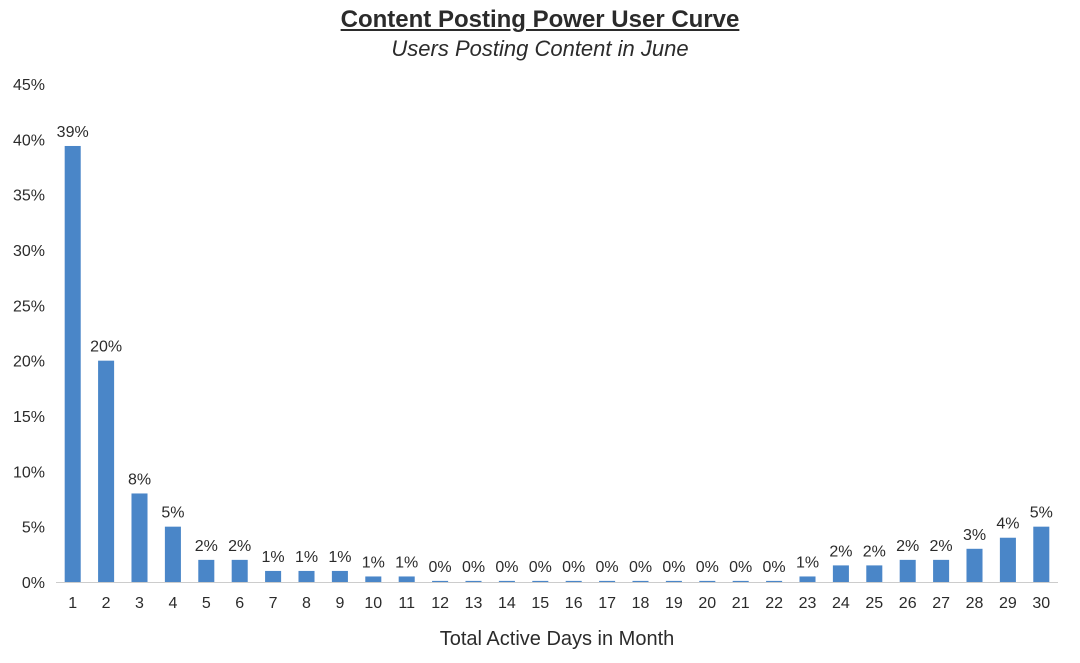  I want to click on y-axis-ticks: 0% 5% 10% 15% 20% 25% 30% 35% 40% 45%, so click(29, 334).